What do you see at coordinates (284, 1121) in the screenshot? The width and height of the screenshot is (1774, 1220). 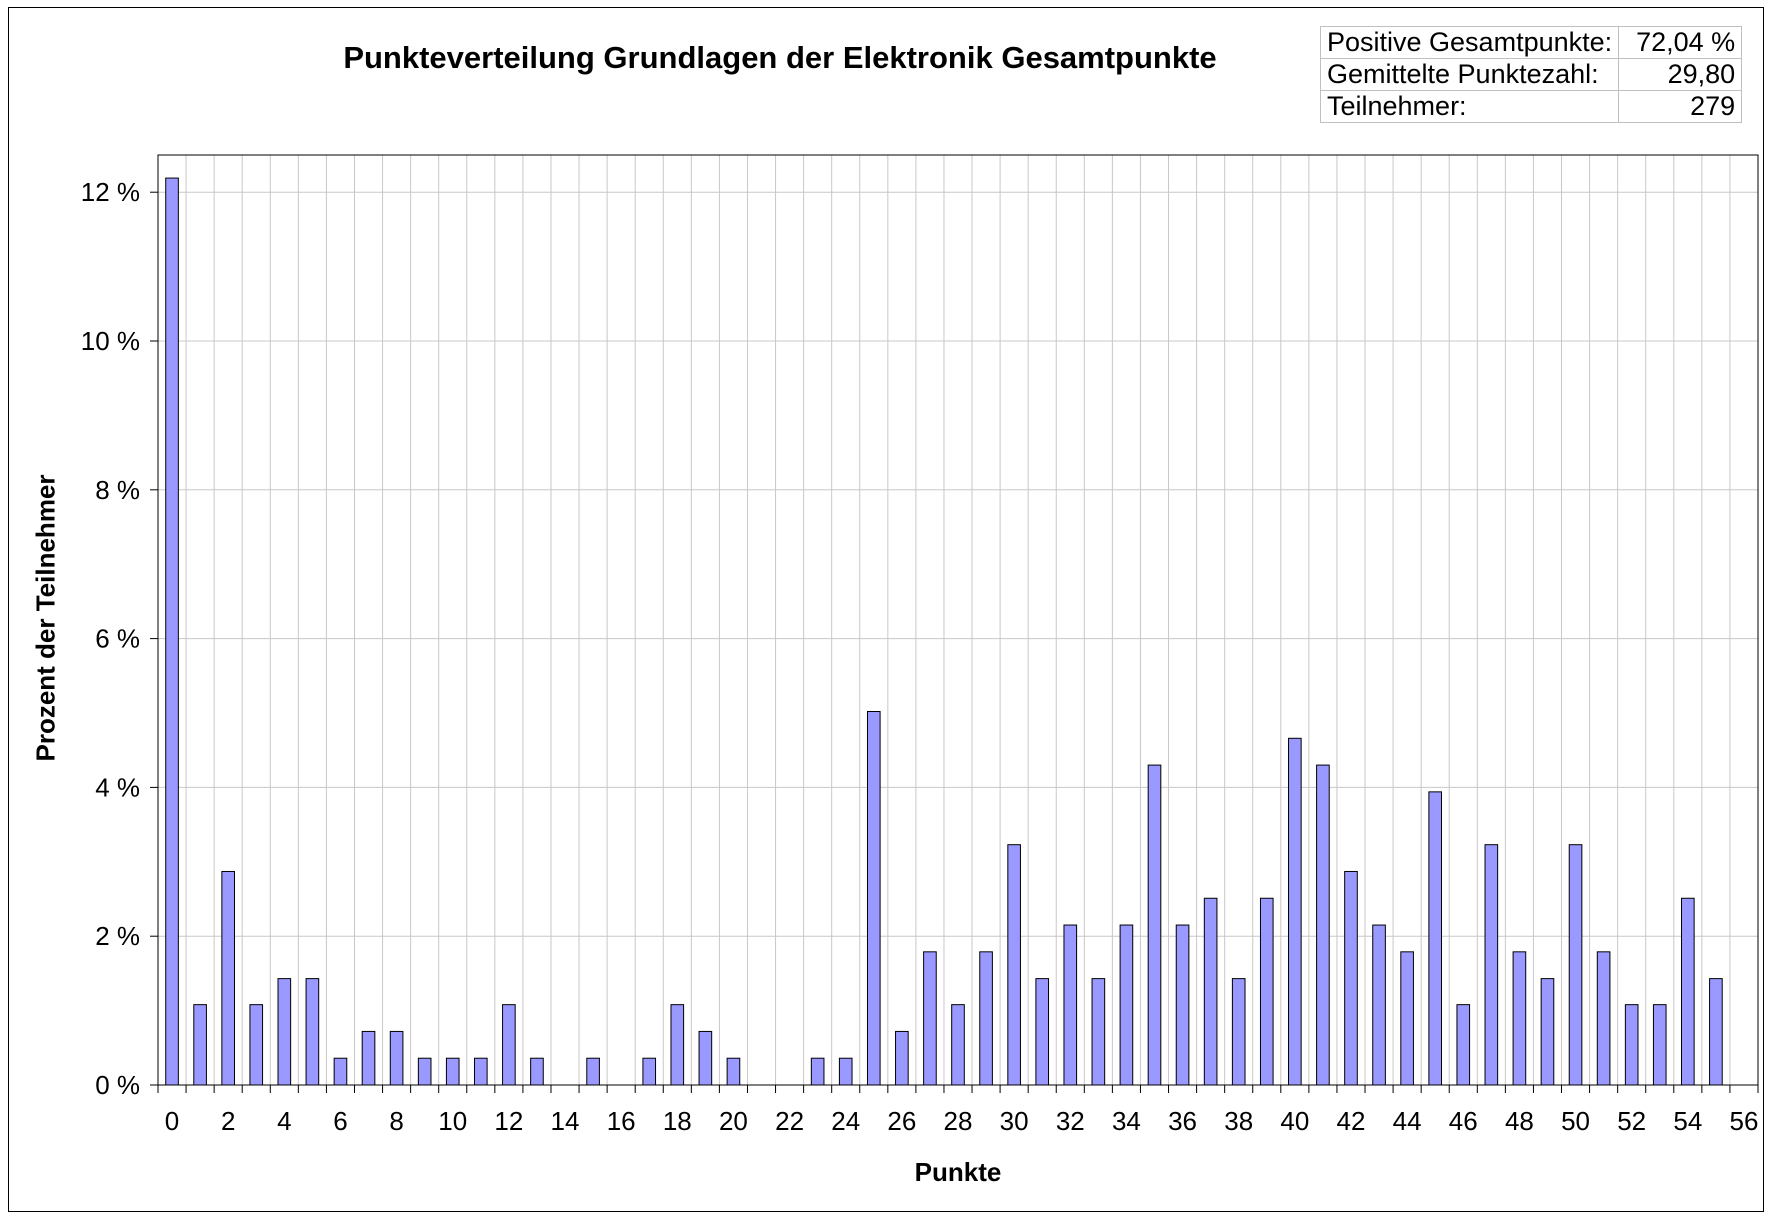 I see `x-tick-label: 4` at bounding box center [284, 1121].